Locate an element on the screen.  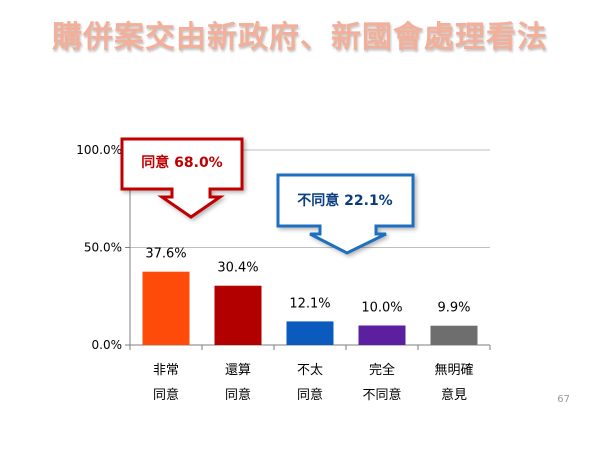
data-label: 10.0% is located at coordinates (381, 308).